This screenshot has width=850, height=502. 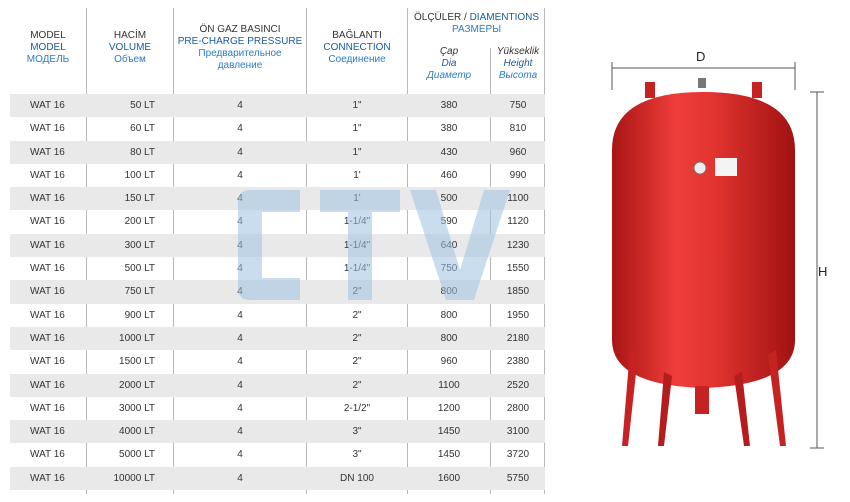 I want to click on cell-volume: 80 LT, so click(x=142, y=152).